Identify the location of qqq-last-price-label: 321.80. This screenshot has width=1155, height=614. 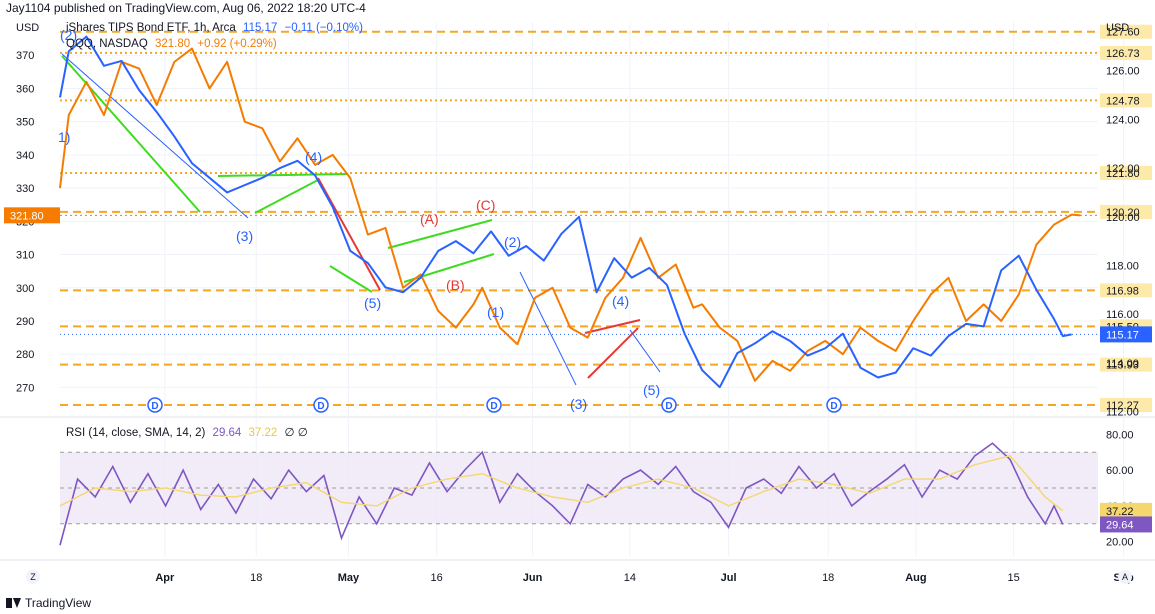
(27, 216).